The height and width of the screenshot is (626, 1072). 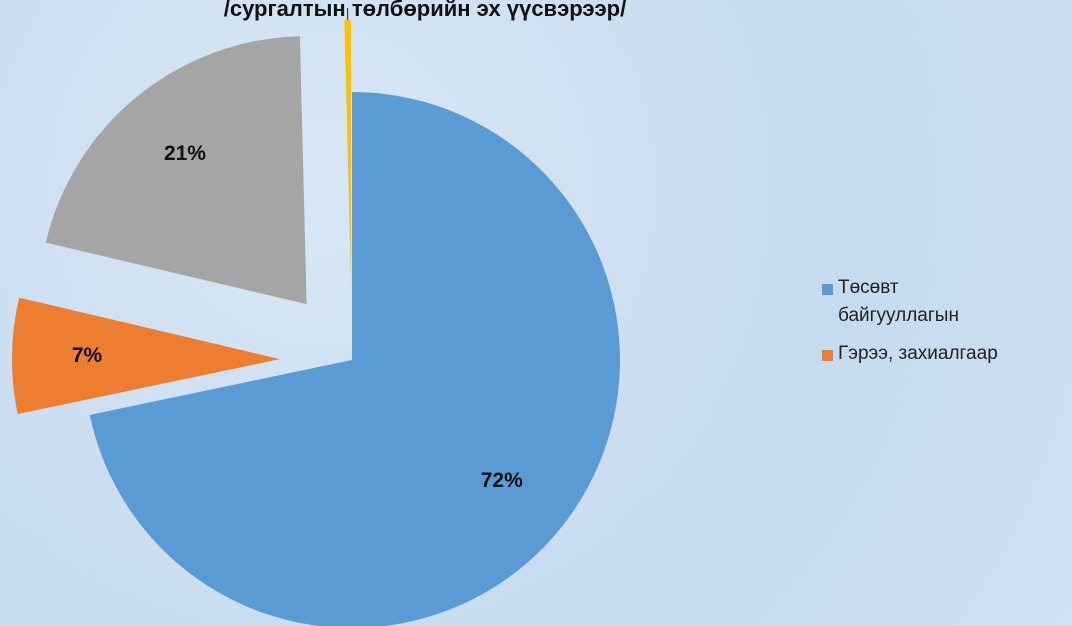 What do you see at coordinates (898, 301) in the screenshot?
I see `legend-label: Төсөвт байгууллагын` at bounding box center [898, 301].